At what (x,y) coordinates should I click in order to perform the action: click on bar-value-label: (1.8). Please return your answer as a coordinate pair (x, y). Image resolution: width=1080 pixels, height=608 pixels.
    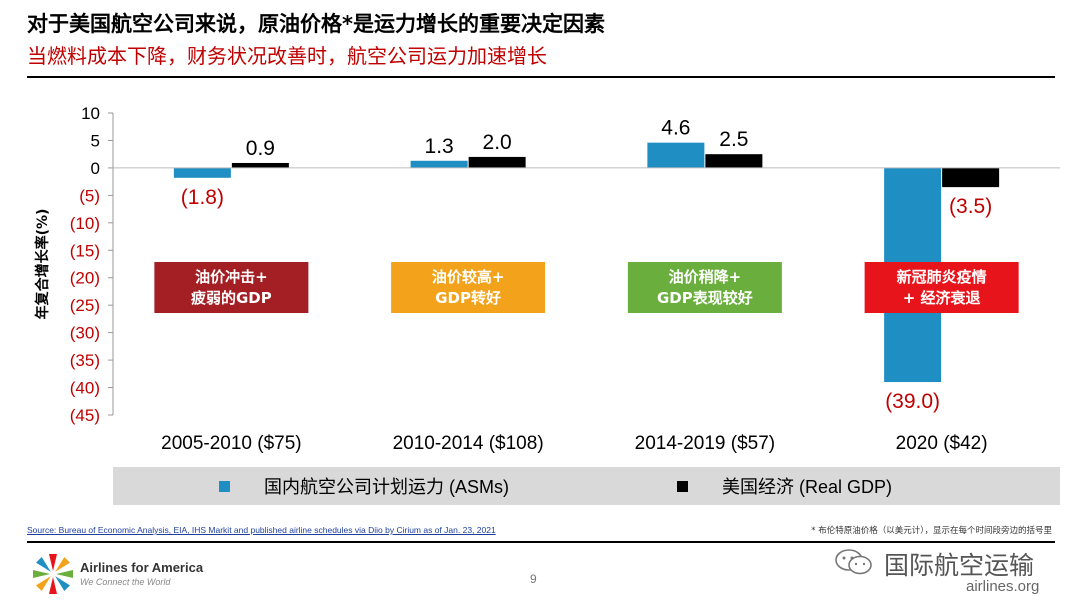
    Looking at the image, I should click on (202, 197).